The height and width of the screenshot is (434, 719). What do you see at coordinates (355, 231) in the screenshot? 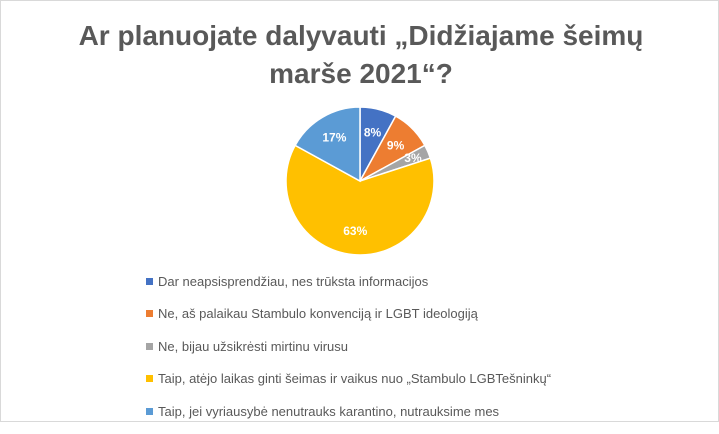
I see `data-label-3: 63%` at bounding box center [355, 231].